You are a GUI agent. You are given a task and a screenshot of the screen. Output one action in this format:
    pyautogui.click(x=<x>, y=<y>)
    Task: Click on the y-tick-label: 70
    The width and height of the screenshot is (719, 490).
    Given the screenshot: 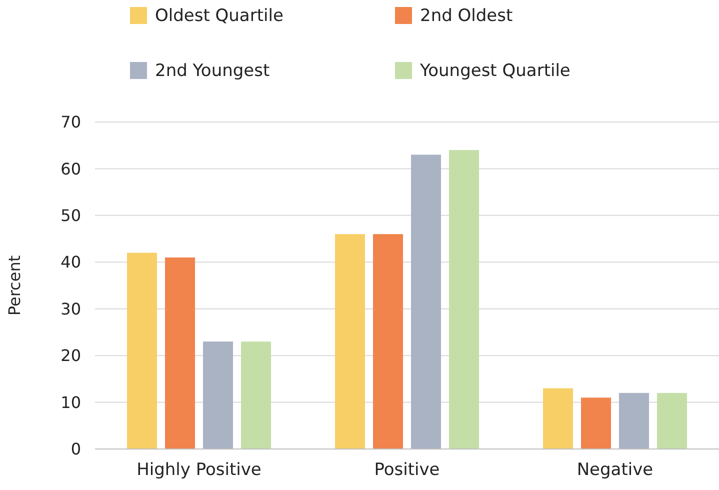 What is the action you would take?
    pyautogui.click(x=70, y=122)
    